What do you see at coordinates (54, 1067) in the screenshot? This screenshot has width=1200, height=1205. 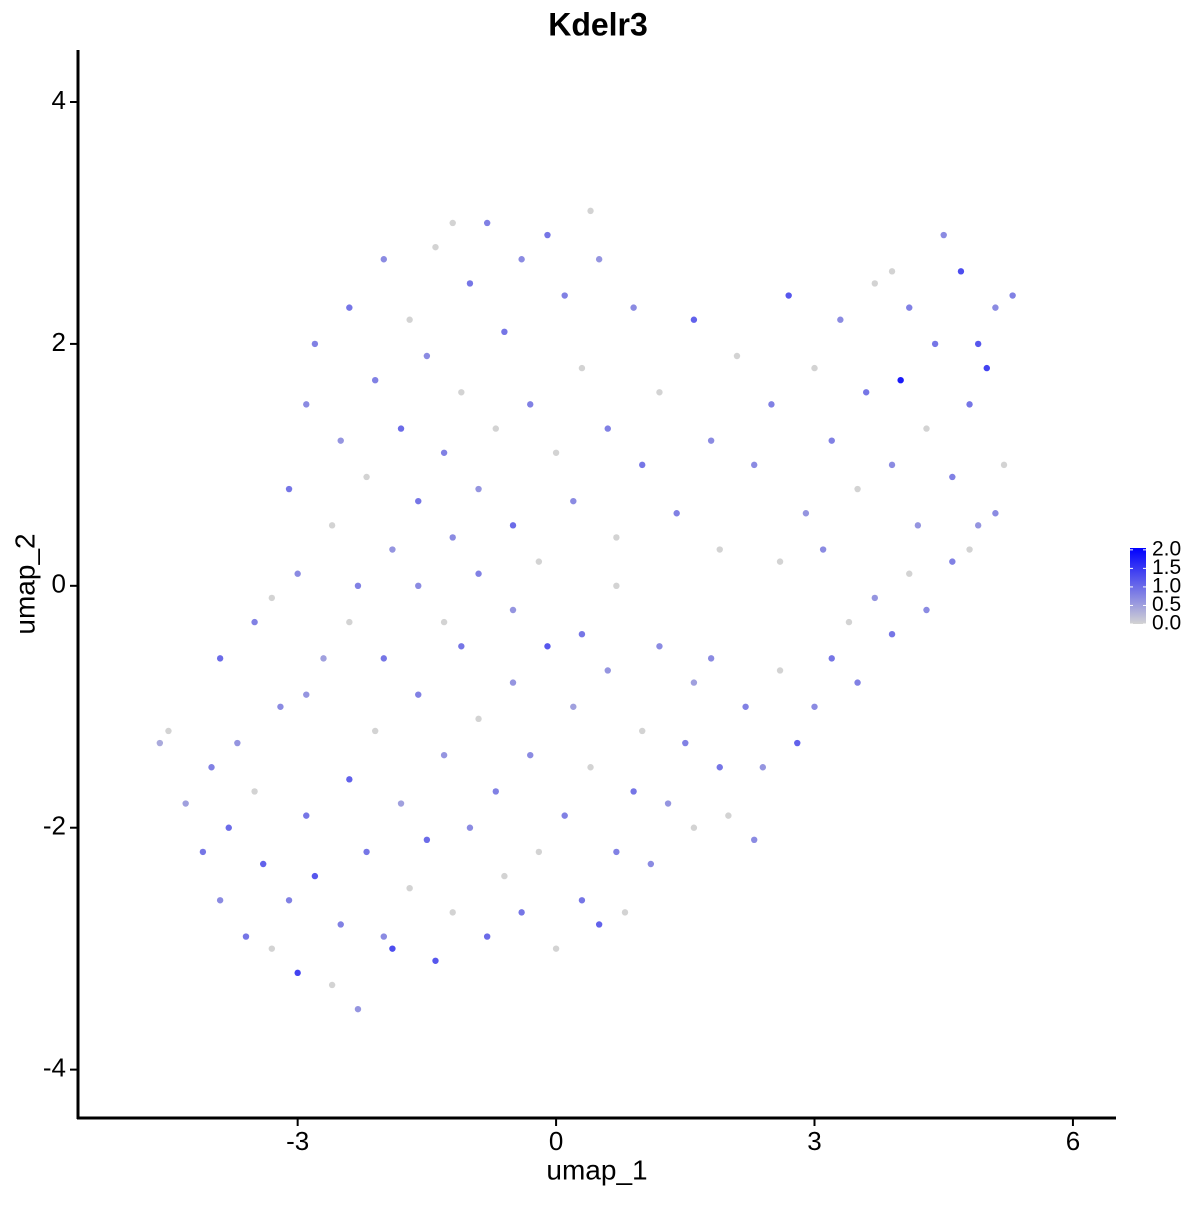 I see `y-tick-label: -4` at bounding box center [54, 1067].